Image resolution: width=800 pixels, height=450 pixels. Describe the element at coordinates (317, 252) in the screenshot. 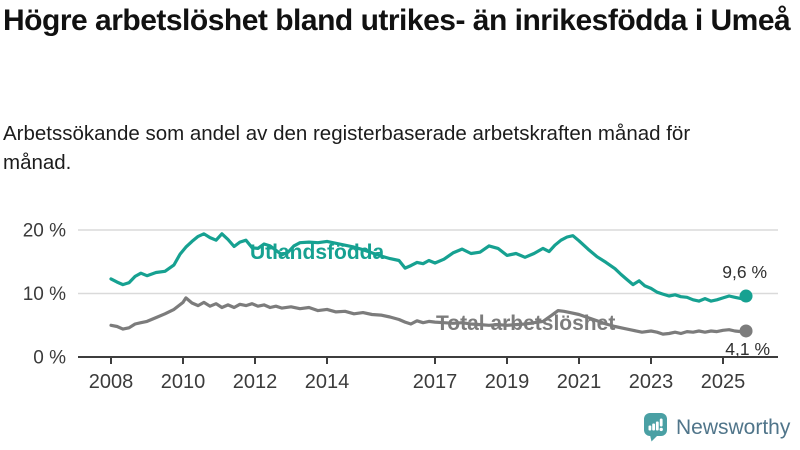

I see `series-label-utlandsfodda: Utlandsfödda` at that location.